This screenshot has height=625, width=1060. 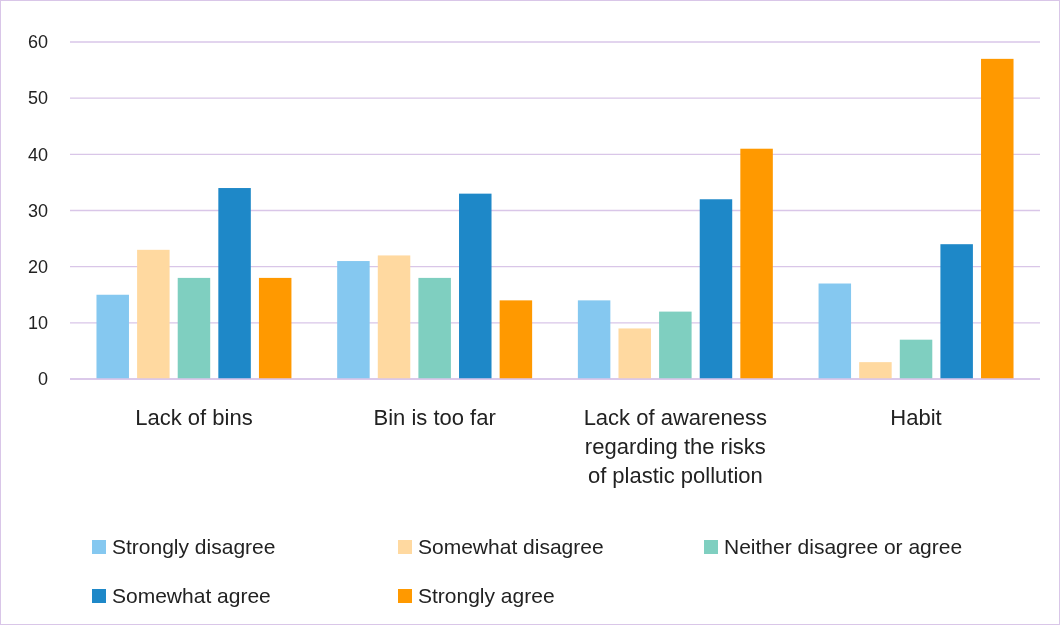 I want to click on y-tick-label: 0, so click(x=42, y=379).